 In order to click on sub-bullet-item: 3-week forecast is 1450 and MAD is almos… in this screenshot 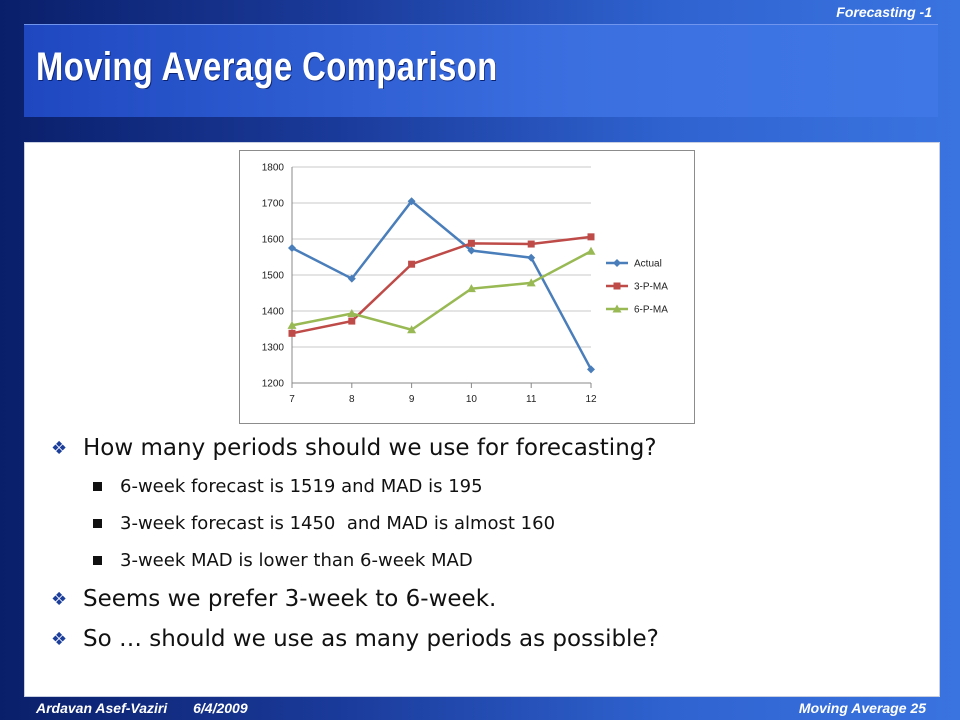, I will do `click(481, 523)`.